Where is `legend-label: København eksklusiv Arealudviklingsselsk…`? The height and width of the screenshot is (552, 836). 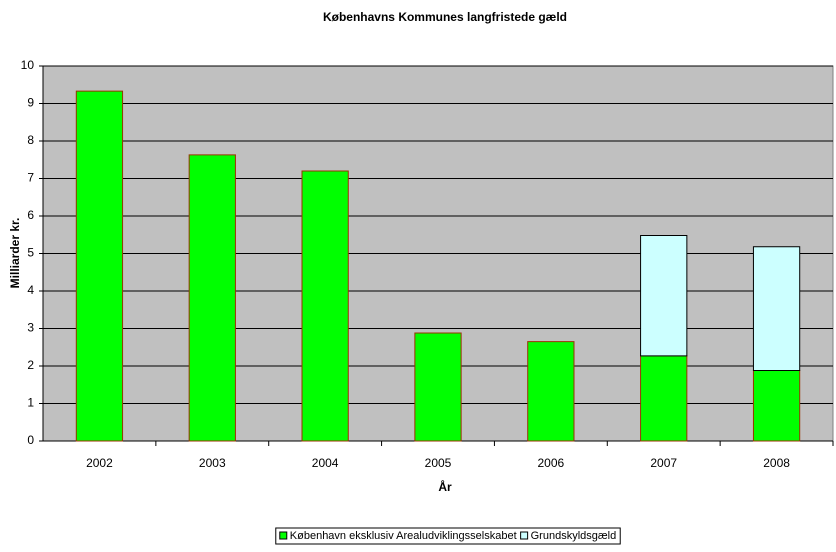
legend-label: København eksklusiv Arealudviklingsselsk… is located at coordinates (403, 536).